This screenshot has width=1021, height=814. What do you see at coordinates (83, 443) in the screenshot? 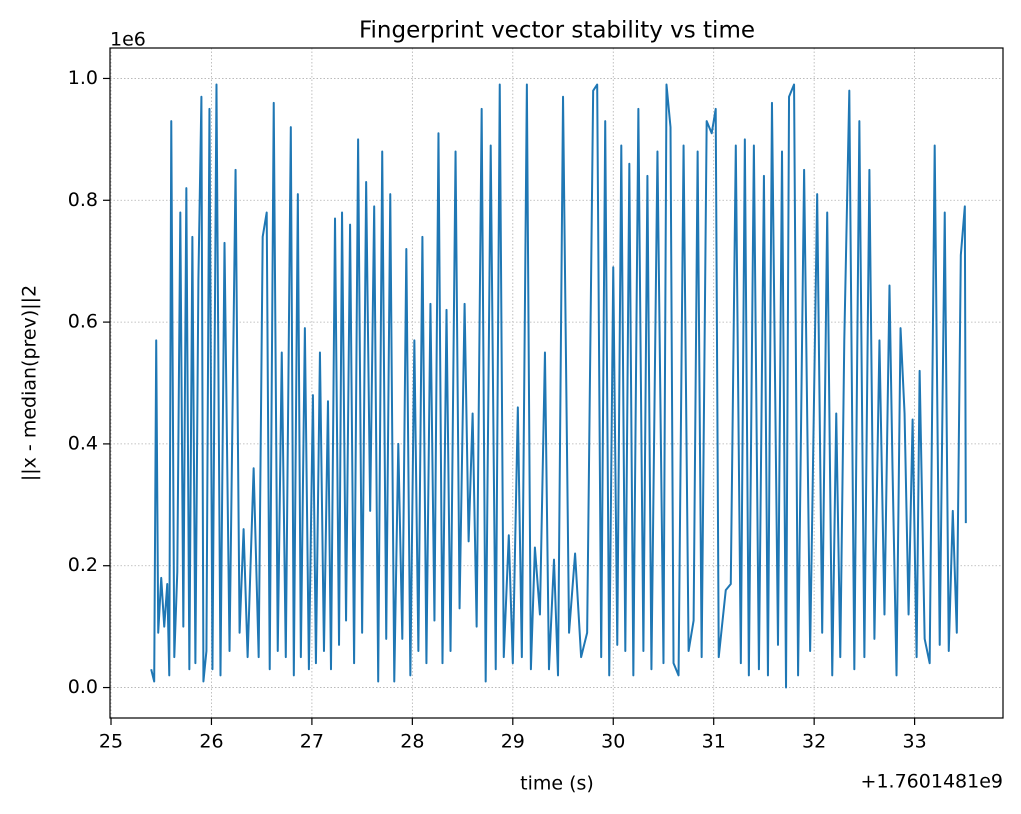
I see `y-tick-label: 0.4` at bounding box center [83, 443].